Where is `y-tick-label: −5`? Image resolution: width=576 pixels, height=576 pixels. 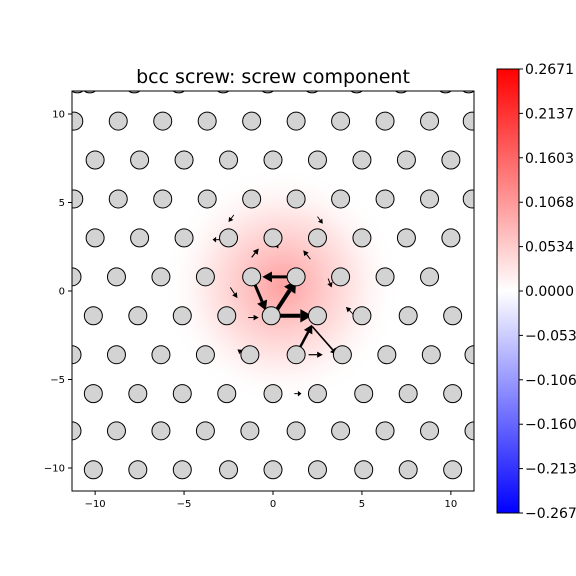 y-tick-label: −5 is located at coordinates (57, 380).